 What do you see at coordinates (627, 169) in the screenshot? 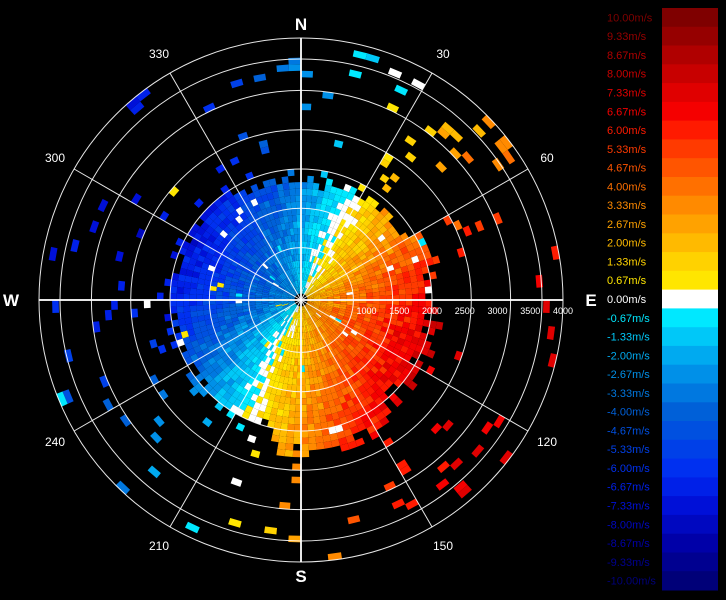
I see `colorbar-label: 4.67m/s` at bounding box center [627, 169].